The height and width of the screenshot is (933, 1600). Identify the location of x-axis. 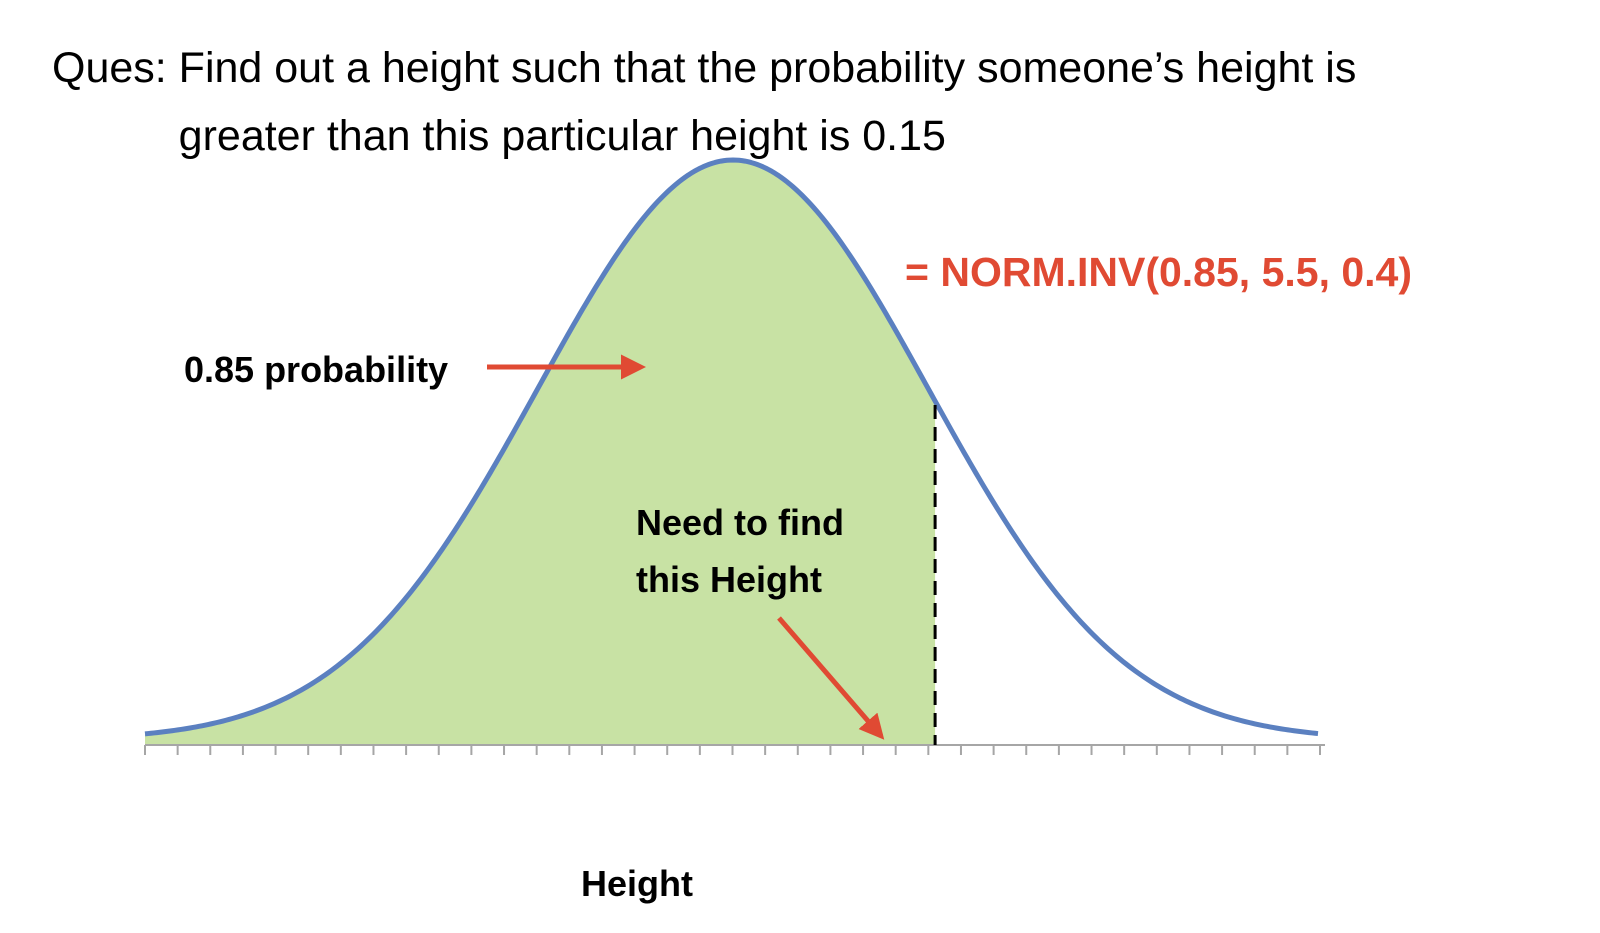
(734, 749).